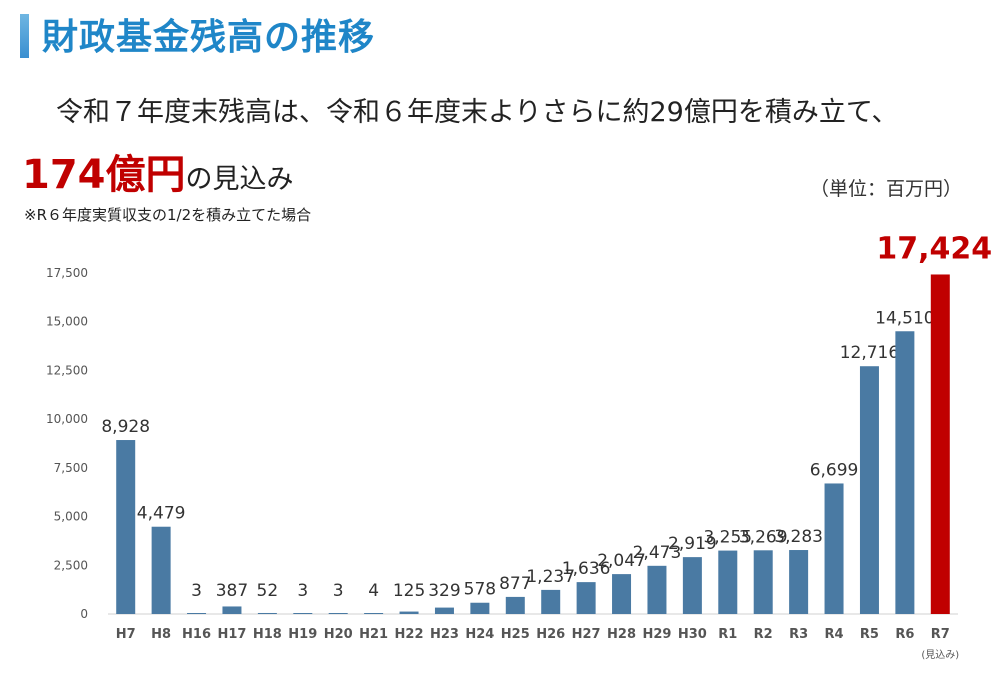  Describe the element at coordinates (126, 634) in the screenshot. I see `x-tick-label: H7` at that location.